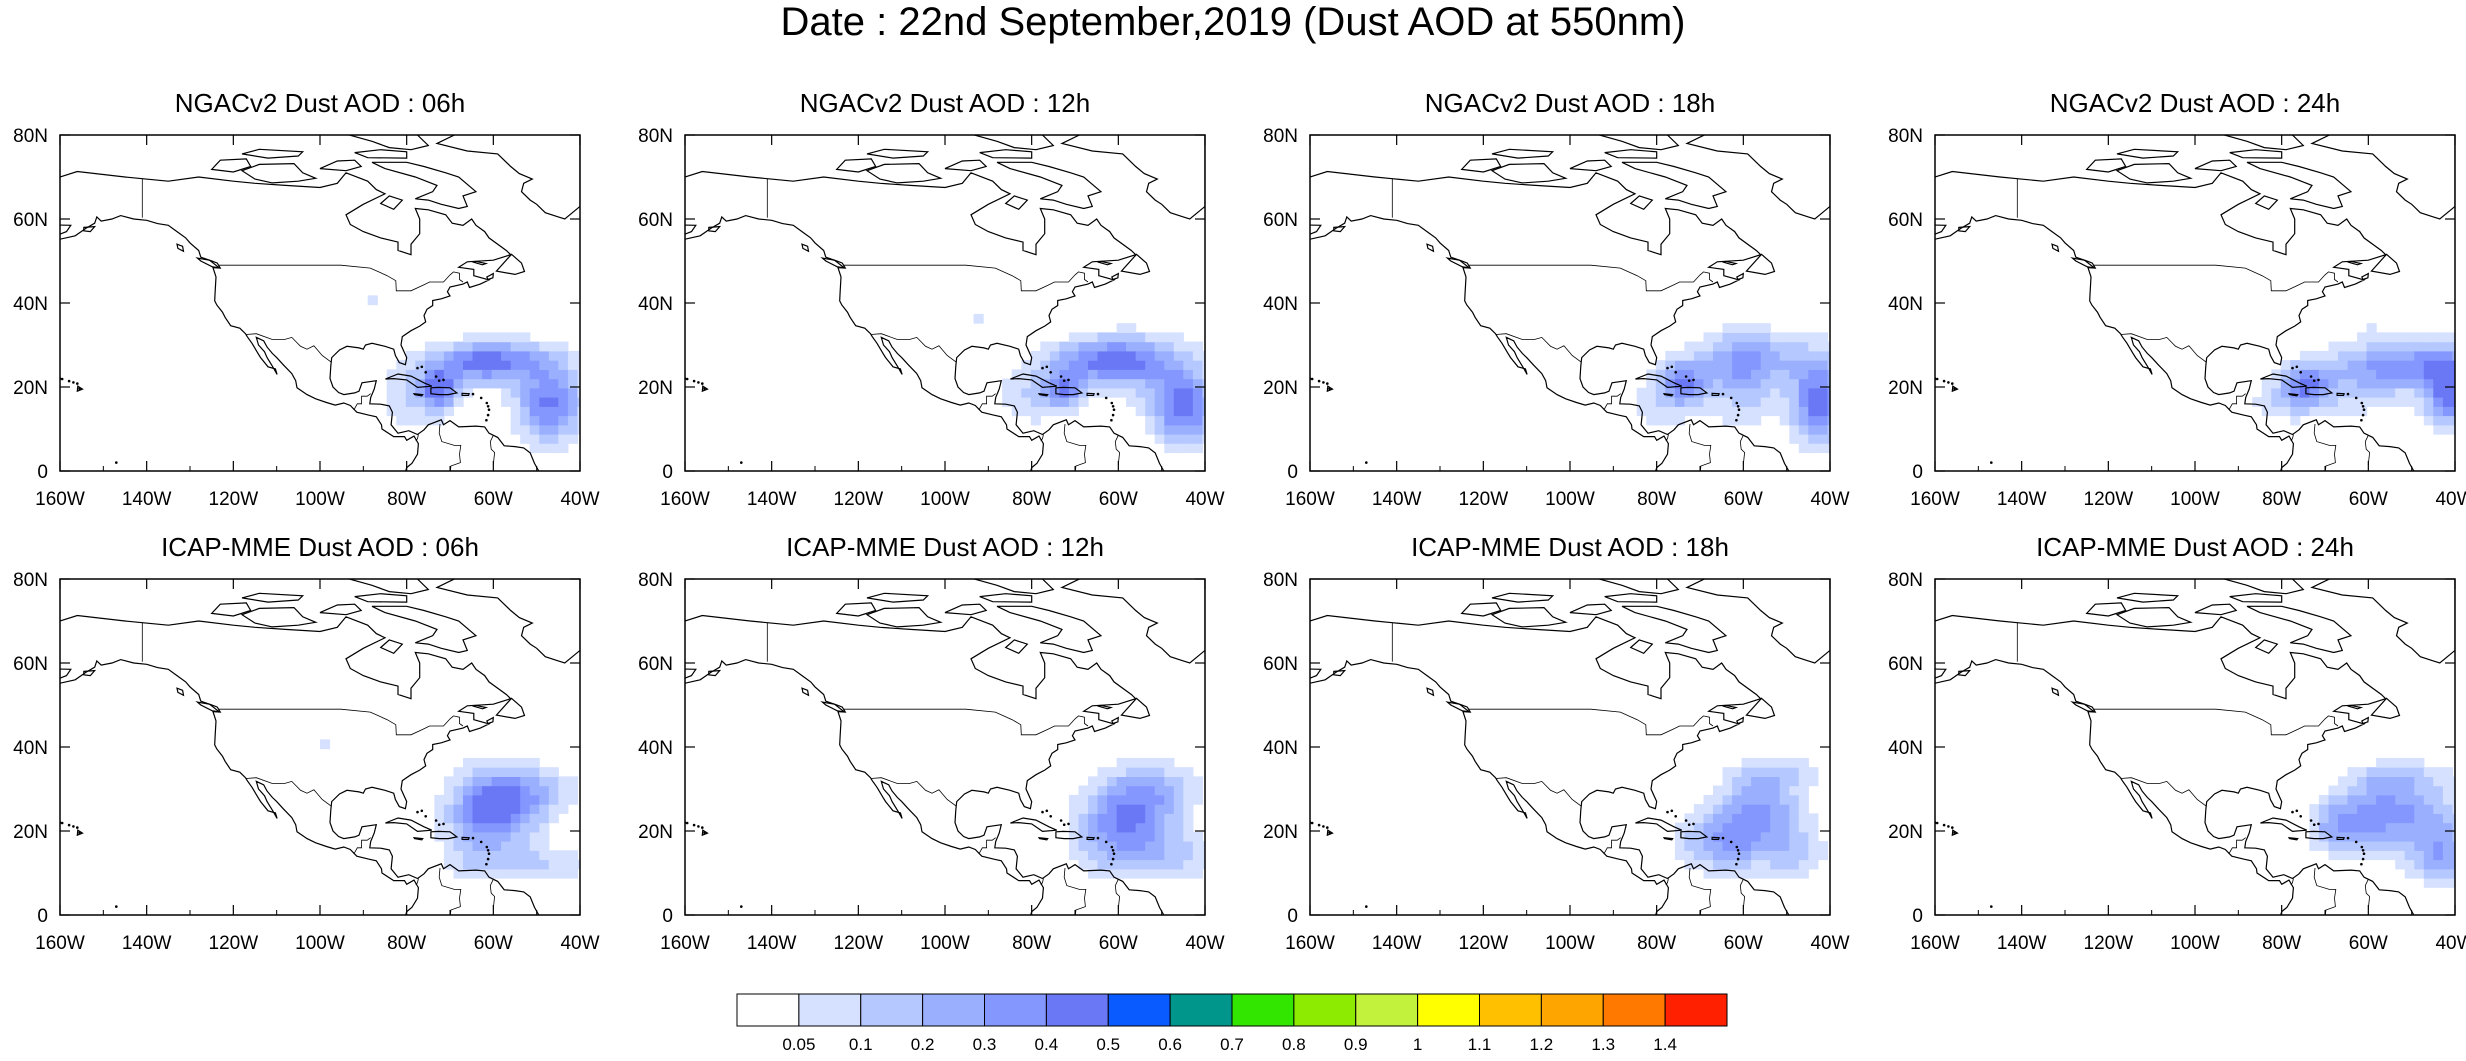 The width and height of the screenshot is (2466, 1061). What do you see at coordinates (417, 438) in the screenshot?
I see `country-border` at bounding box center [417, 438].